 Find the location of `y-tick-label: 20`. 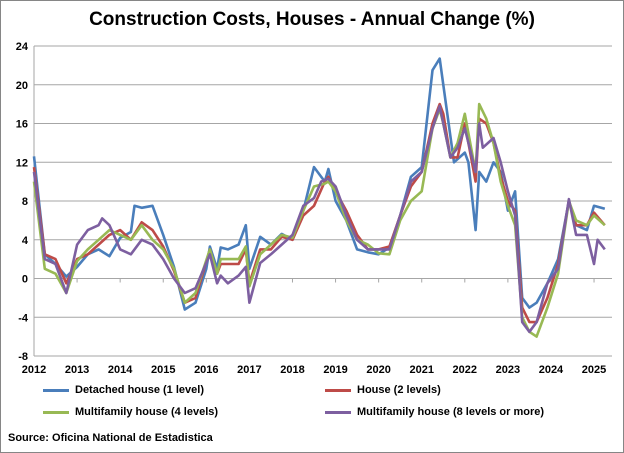

y-tick-label: 20 is located at coordinates (22, 86).